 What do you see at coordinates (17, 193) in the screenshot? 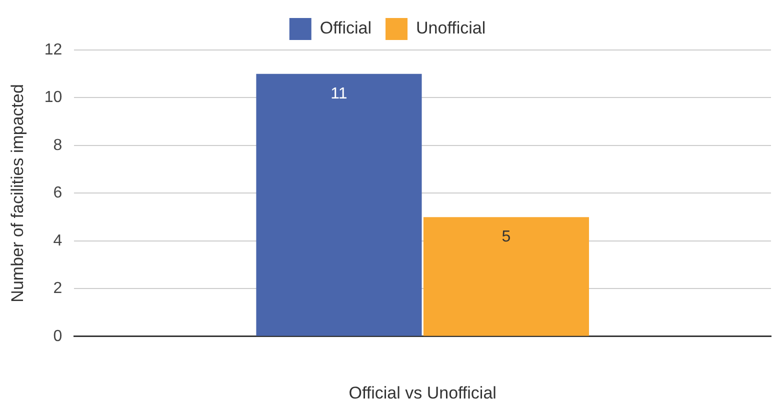
I see `y-axis-title: Number of facilities impacted` at bounding box center [17, 193].